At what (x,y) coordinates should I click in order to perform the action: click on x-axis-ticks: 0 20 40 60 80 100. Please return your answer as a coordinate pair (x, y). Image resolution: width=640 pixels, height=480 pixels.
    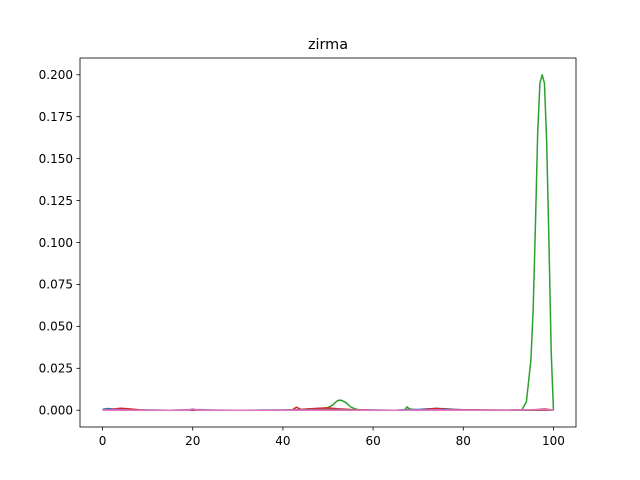
    Looking at the image, I should click on (332, 437).